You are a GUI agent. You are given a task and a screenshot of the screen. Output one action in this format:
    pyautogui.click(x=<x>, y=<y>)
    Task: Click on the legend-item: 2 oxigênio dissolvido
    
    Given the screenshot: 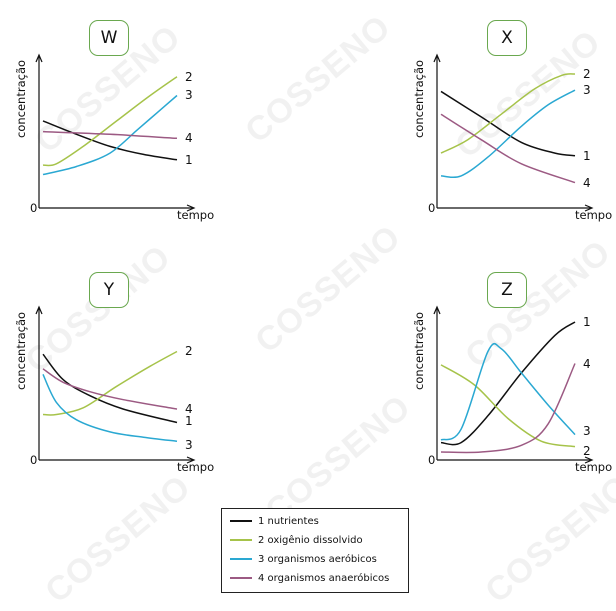 What is the action you would take?
    pyautogui.click(x=296, y=541)
    